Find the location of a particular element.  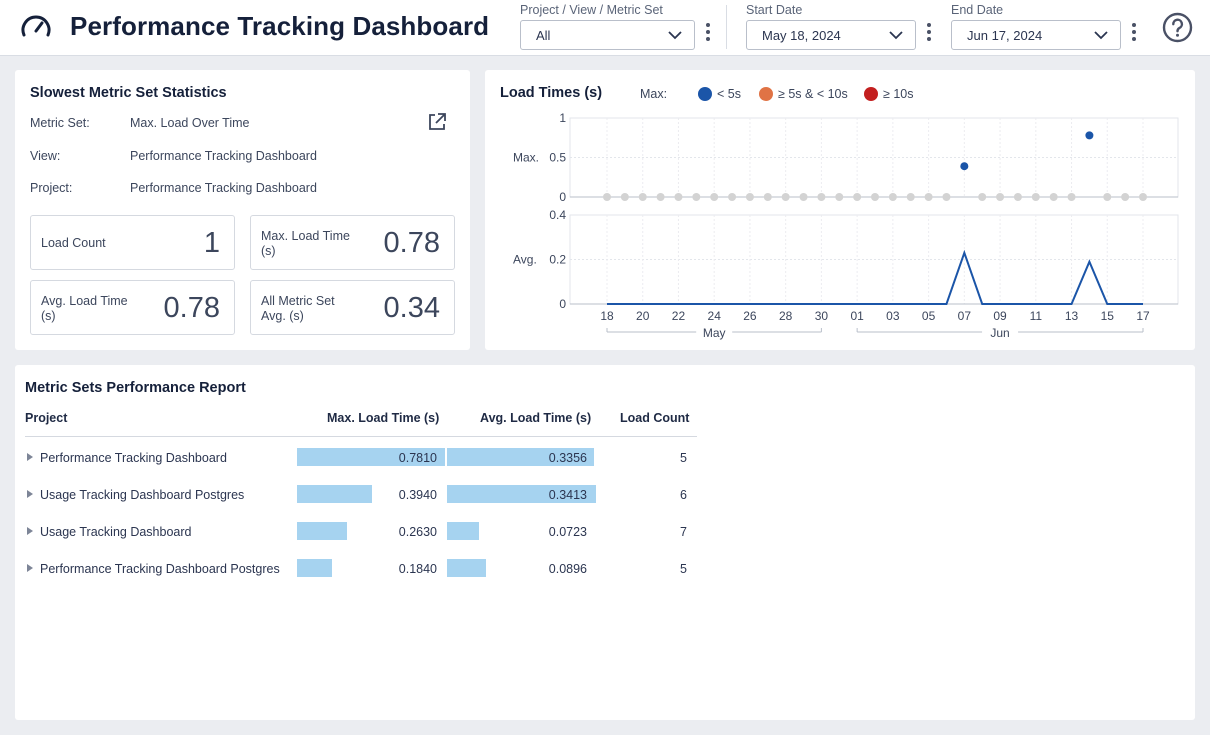

panel-label: Max. is located at coordinates (526, 158).